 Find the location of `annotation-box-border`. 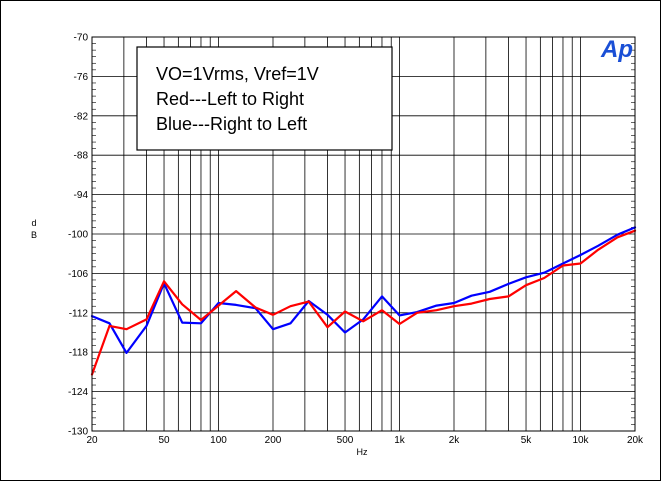

annotation-box-border is located at coordinates (264, 98).